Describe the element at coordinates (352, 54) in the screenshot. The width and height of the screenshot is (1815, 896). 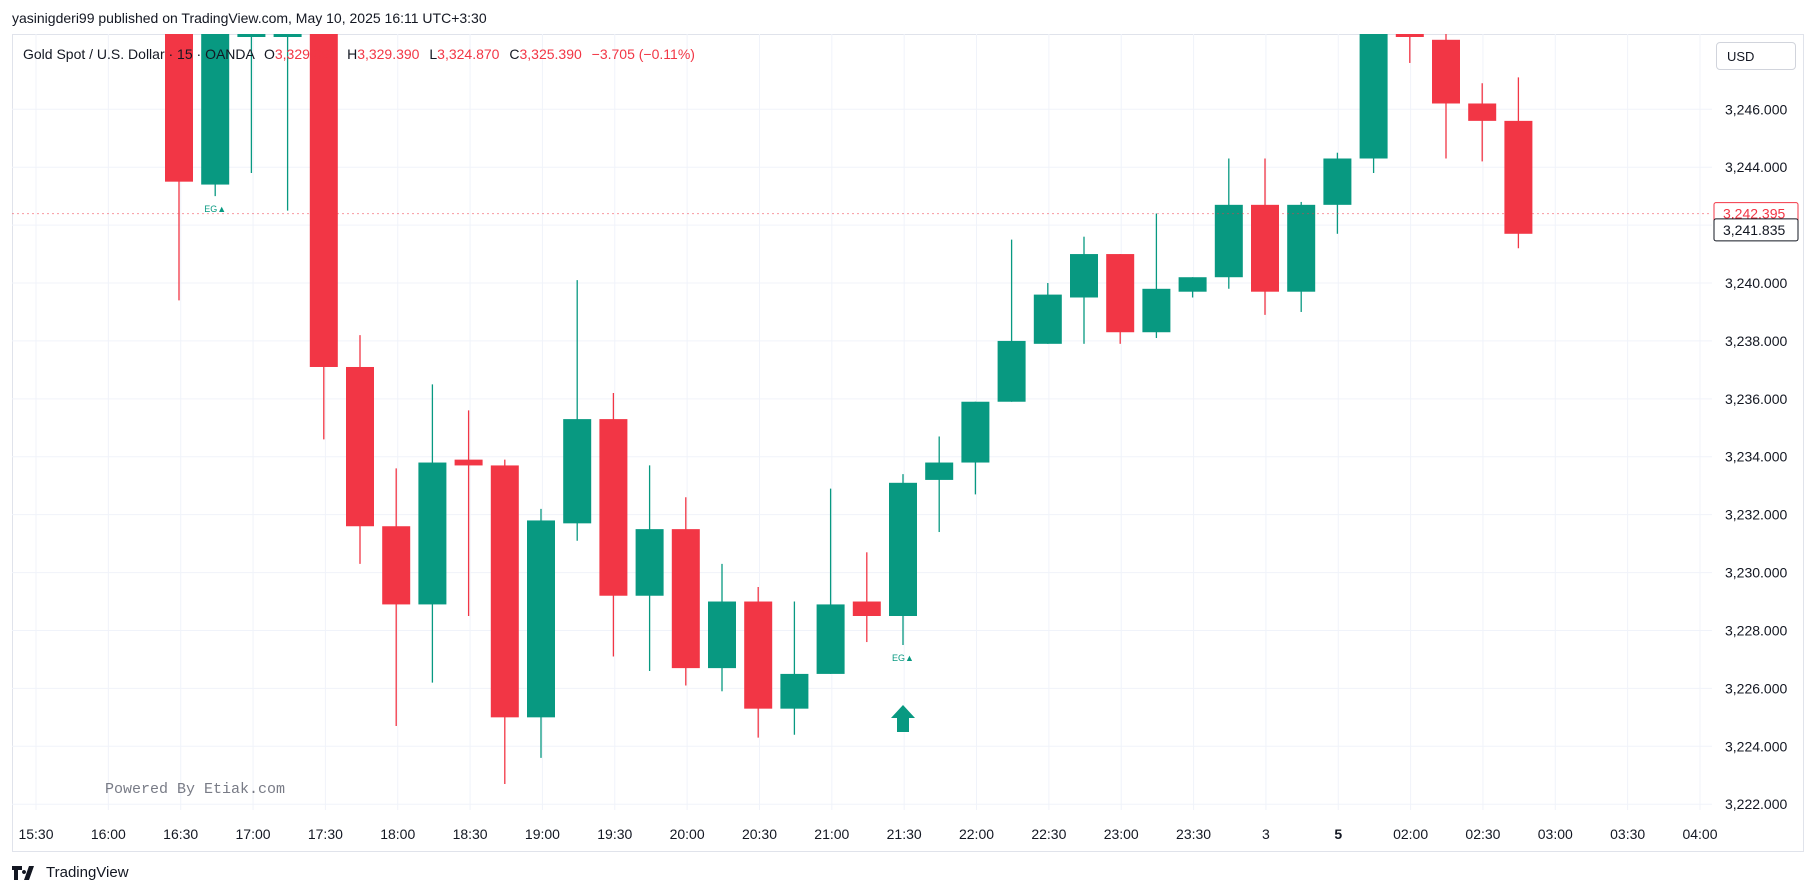
I see `high-label: H` at that location.